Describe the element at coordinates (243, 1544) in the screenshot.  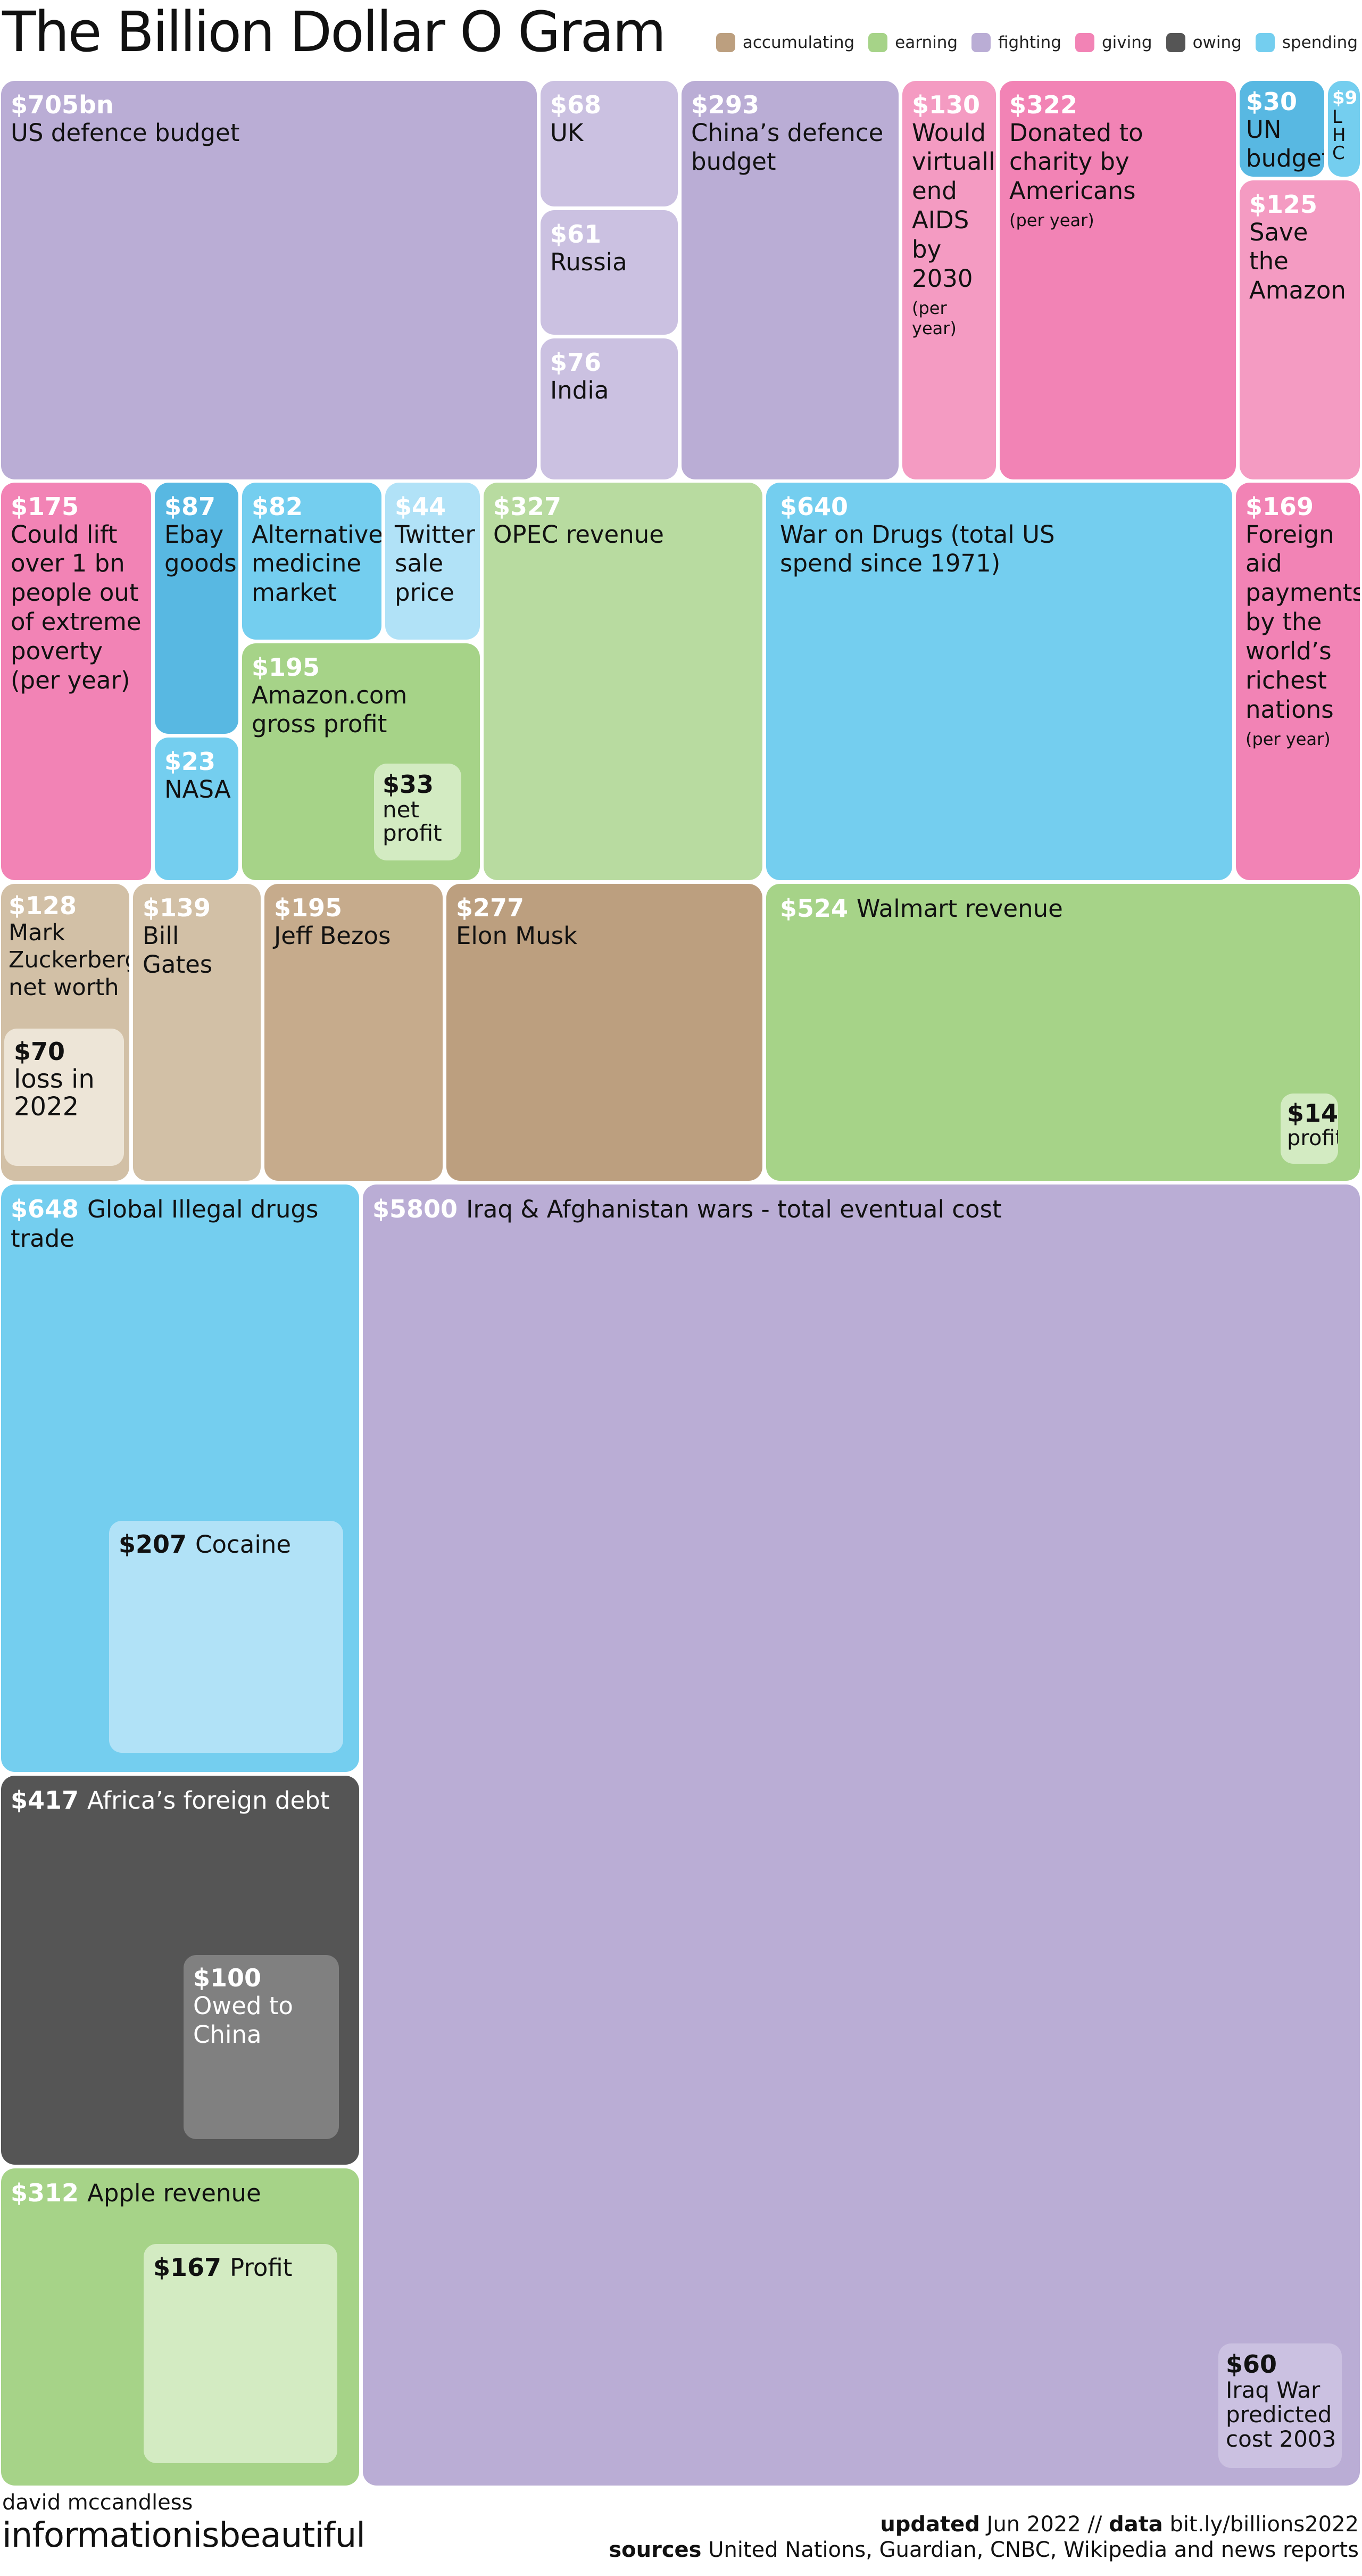
I see `tile-label: Cocaine` at that location.